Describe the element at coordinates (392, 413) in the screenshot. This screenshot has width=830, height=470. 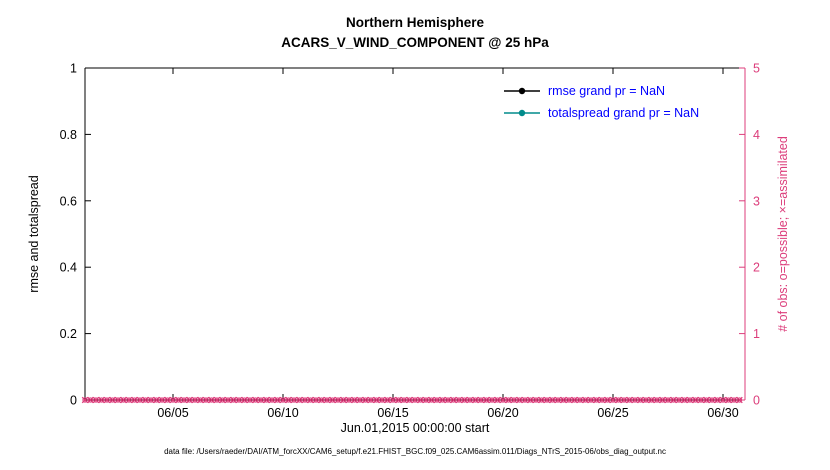
I see `x-tick-label: 06/15` at that location.